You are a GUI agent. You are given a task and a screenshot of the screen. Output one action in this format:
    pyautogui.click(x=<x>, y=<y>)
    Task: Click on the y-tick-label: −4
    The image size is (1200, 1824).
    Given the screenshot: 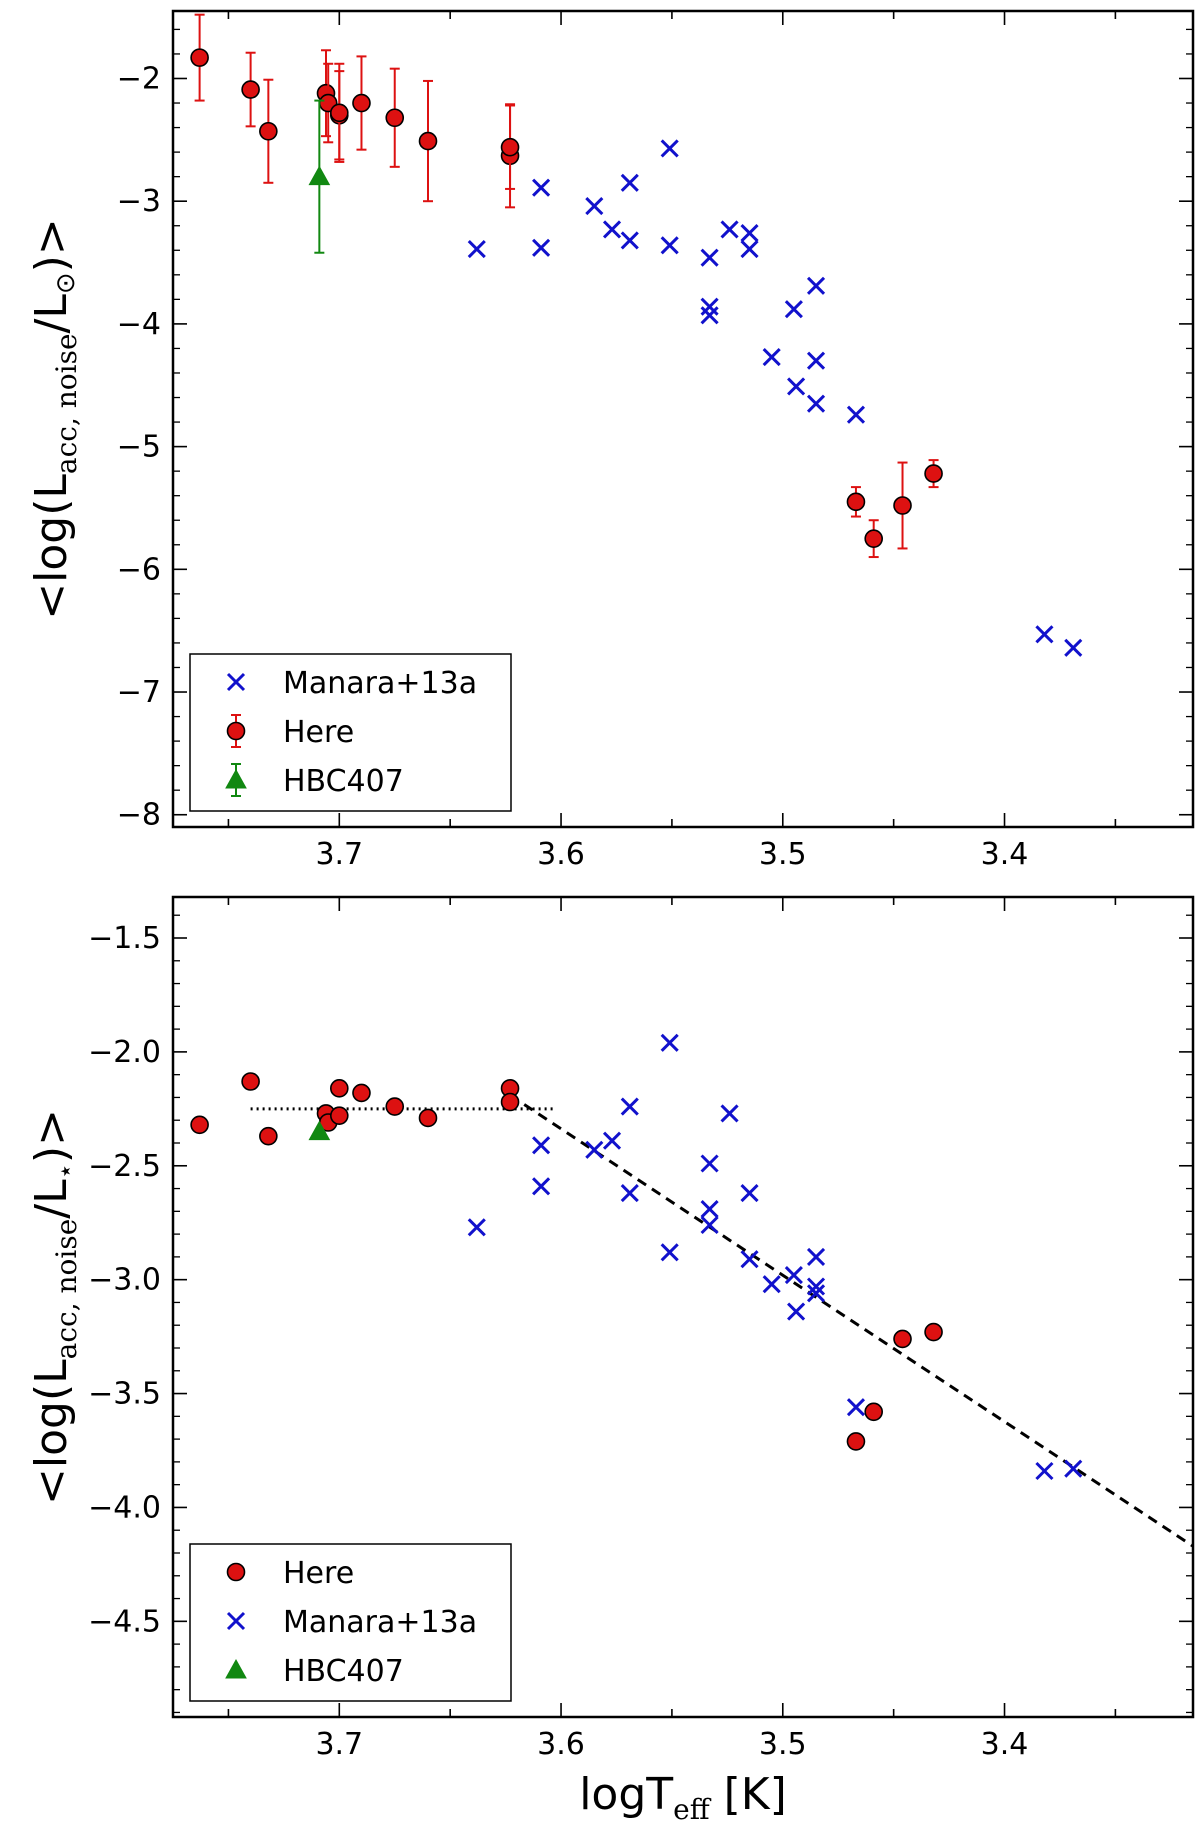 What is the action you would take?
    pyautogui.click(x=139, y=324)
    